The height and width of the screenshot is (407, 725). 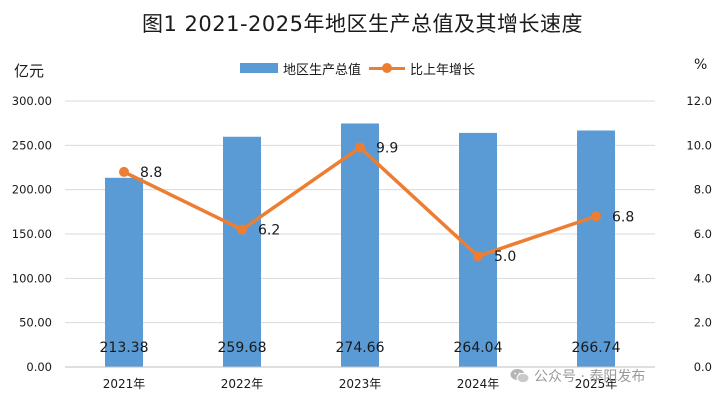 I want to click on growth-value-label: 5.0, so click(x=505, y=257).